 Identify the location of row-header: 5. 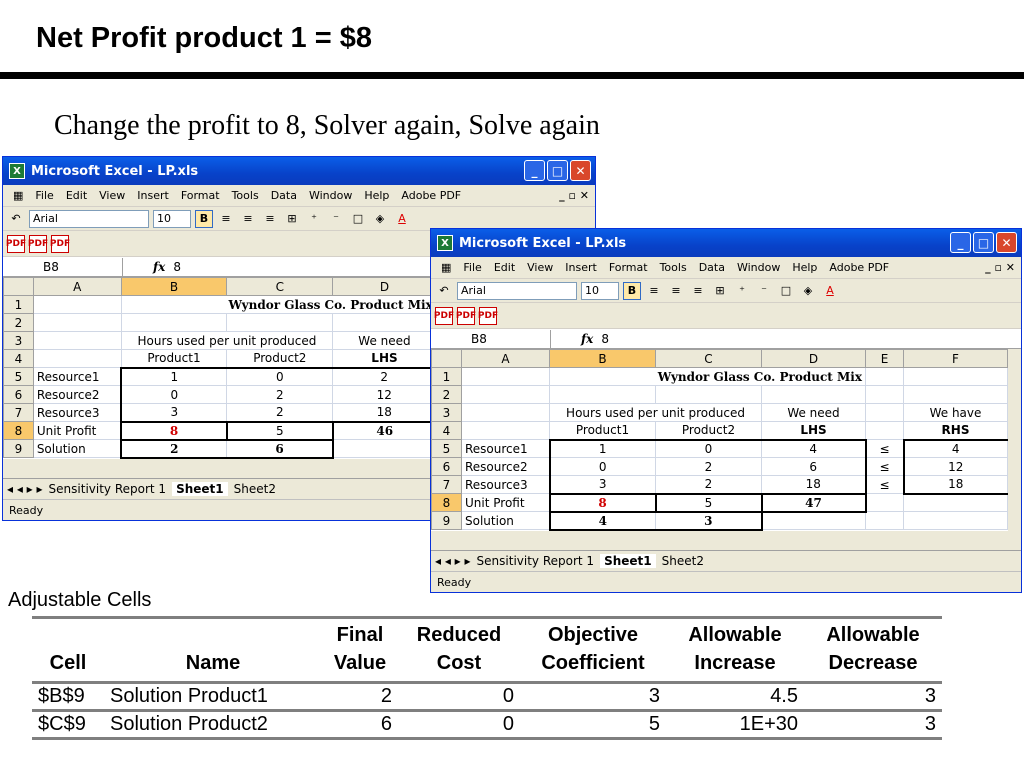
(18, 376).